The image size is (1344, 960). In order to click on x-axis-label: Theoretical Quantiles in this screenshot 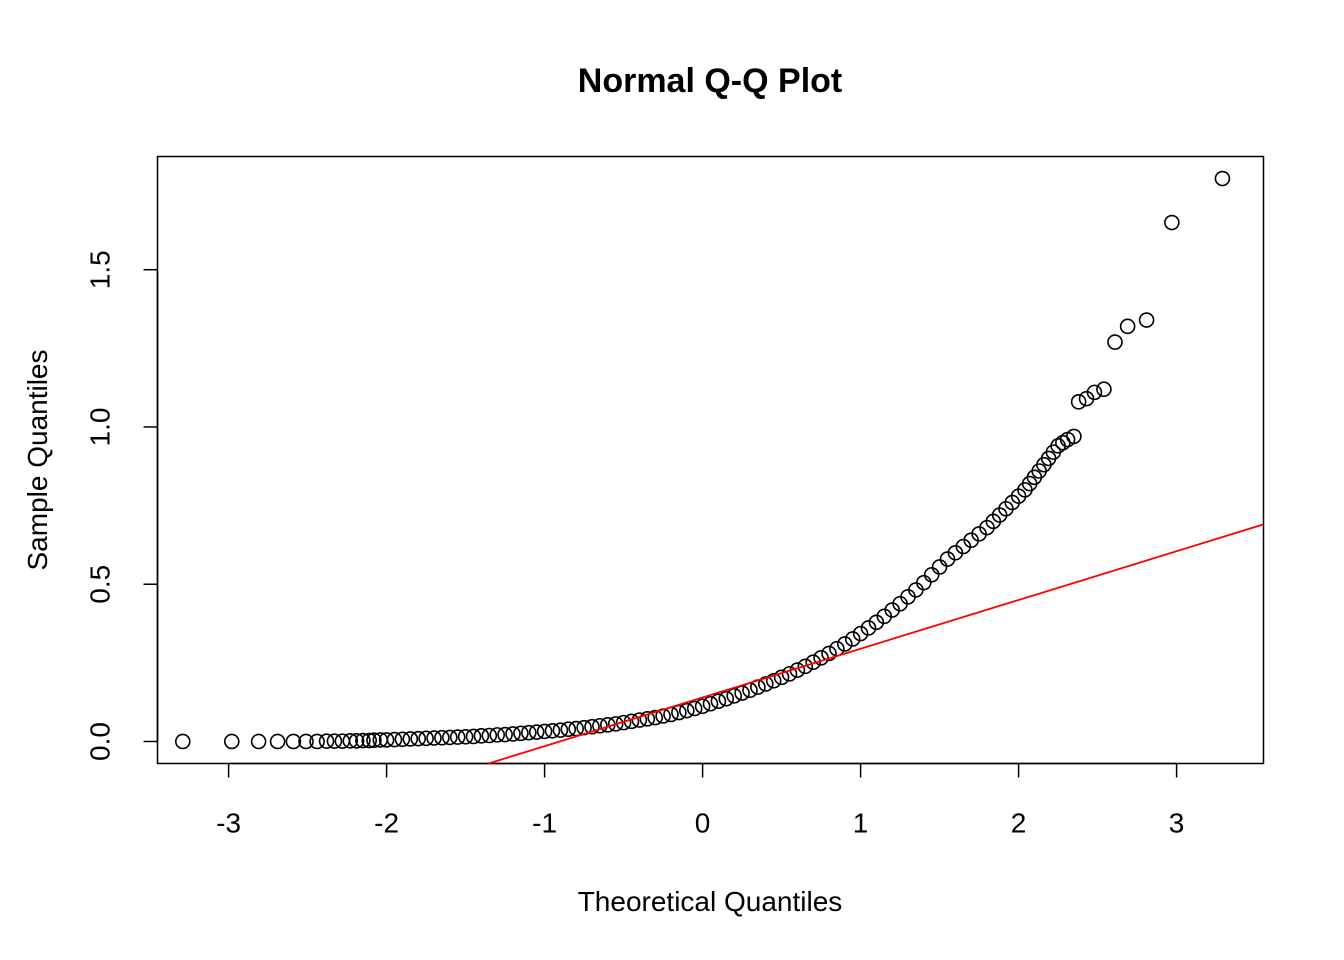, I will do `click(710, 901)`.